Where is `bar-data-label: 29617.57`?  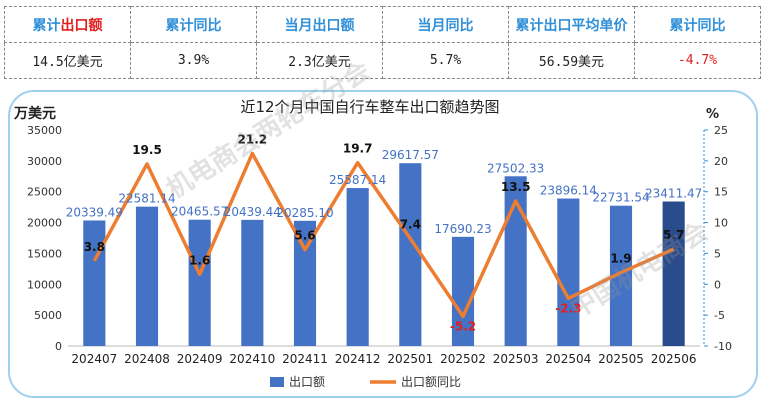
bar-data-label: 29617.57 is located at coordinates (410, 155).